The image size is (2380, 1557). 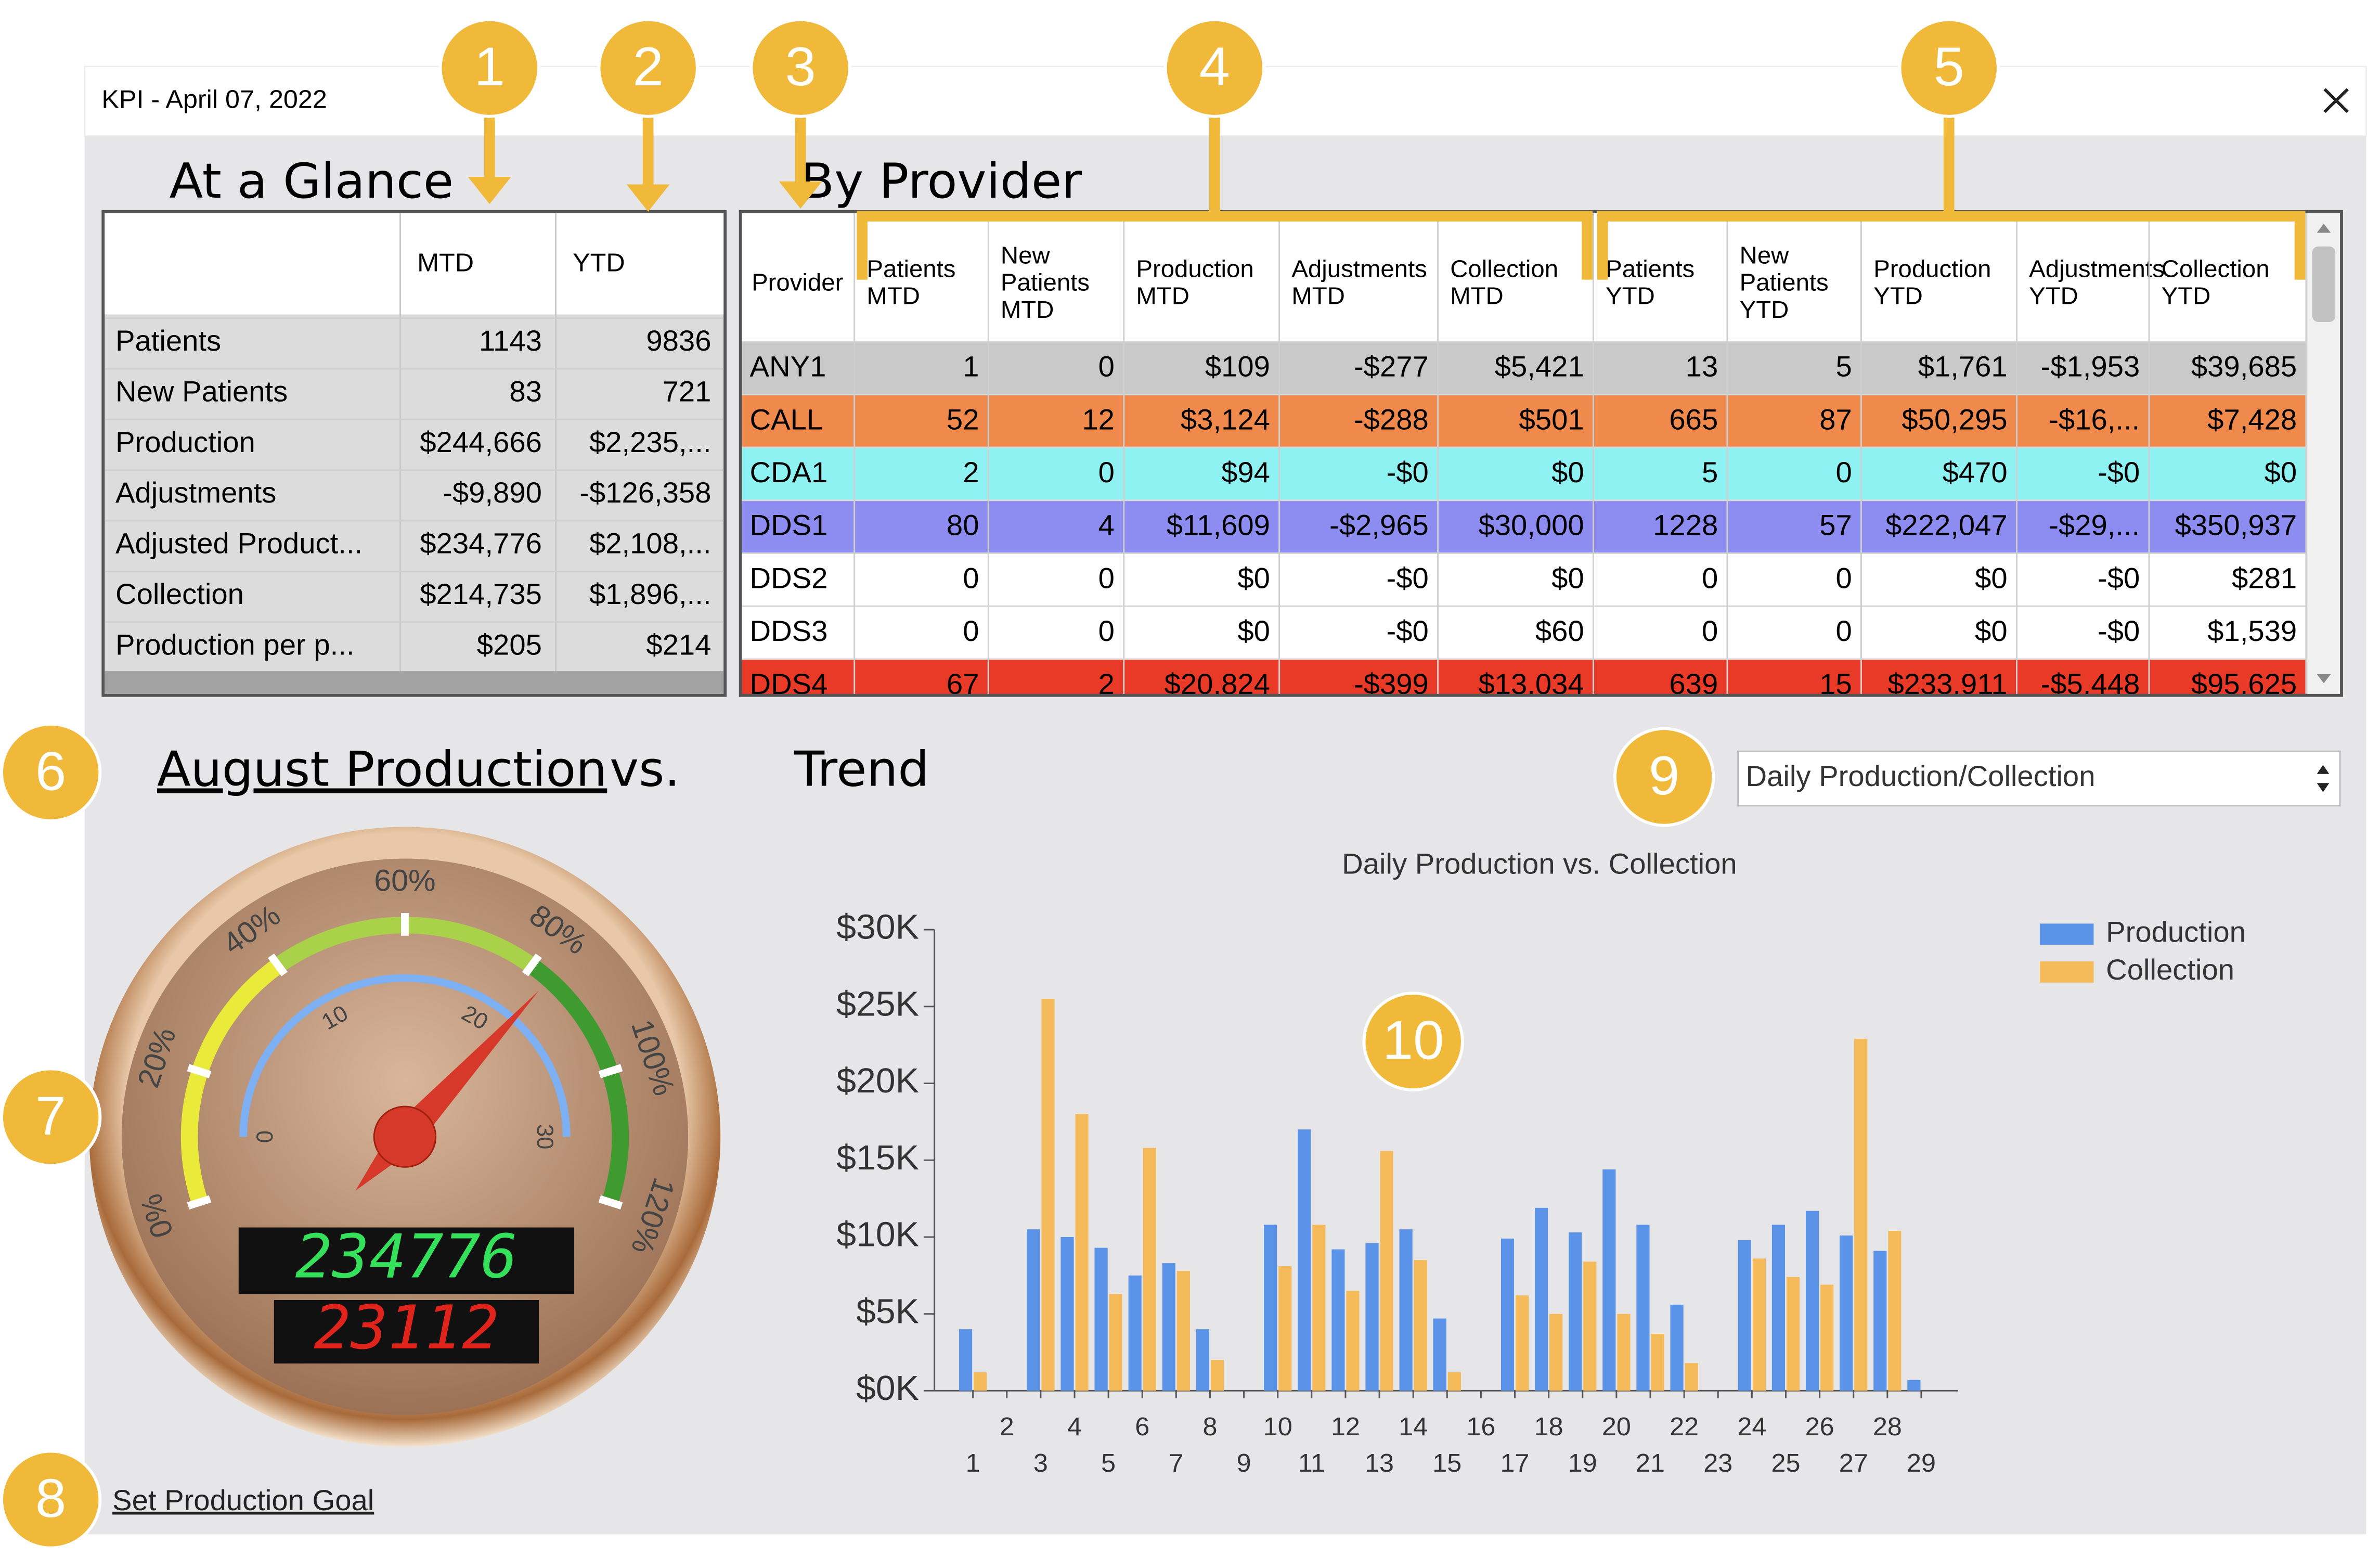 I want to click on provider-name: DDS2, so click(x=788, y=578).